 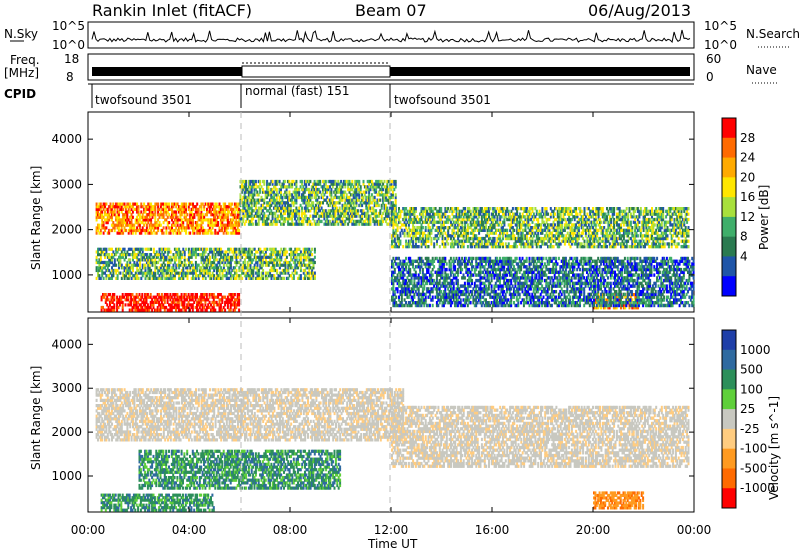 What do you see at coordinates (143, 100) in the screenshot?
I see `cpid-segment-1: twofsound 3501` at bounding box center [143, 100].